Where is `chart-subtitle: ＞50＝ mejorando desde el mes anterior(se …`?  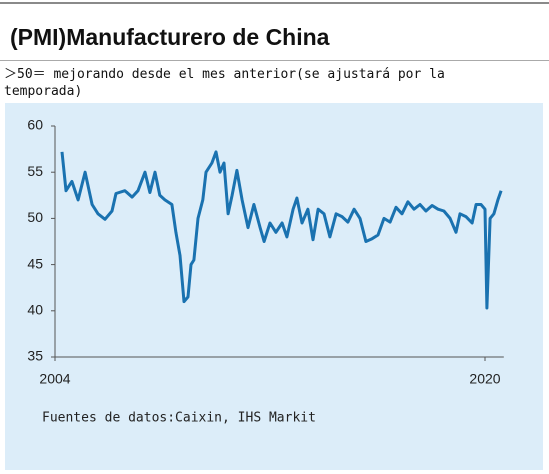 chart-subtitle: ＞50＝ mejorando desde el mes anterior(se … is located at coordinates (224, 83).